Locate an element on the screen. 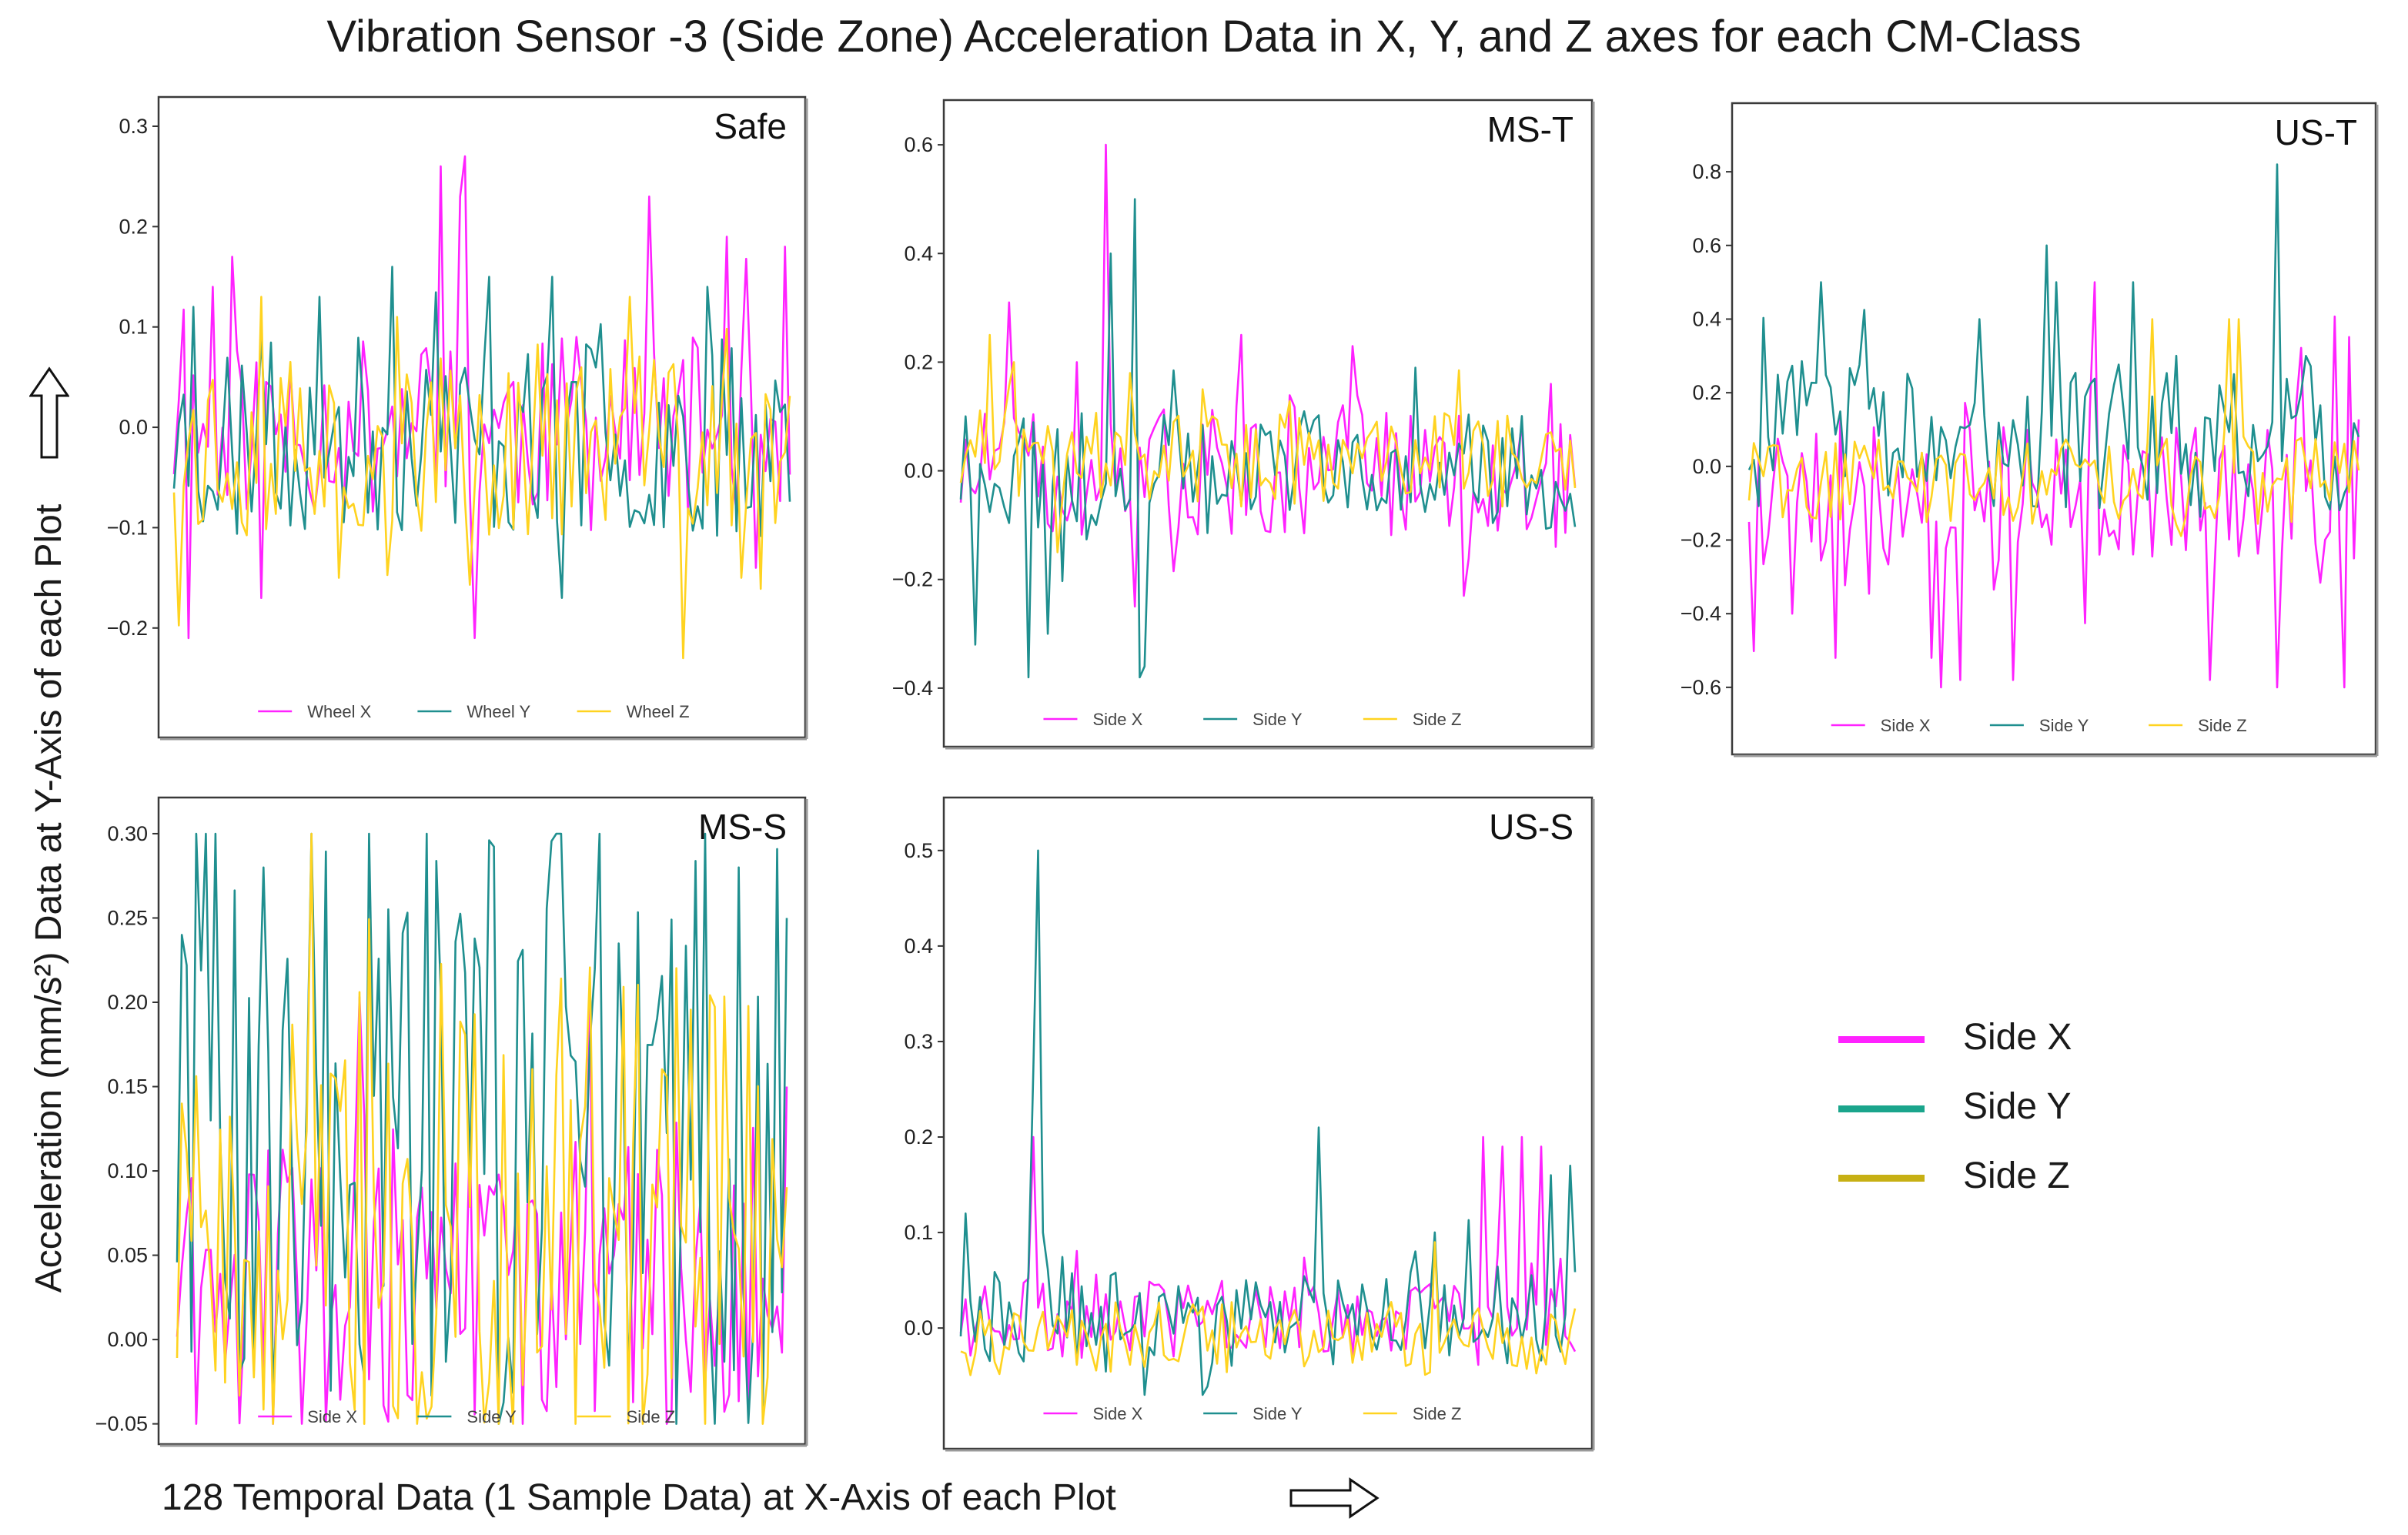 The height and width of the screenshot is (1535, 2408). y-tick-label: 0.20 is located at coordinates (127, 1003).